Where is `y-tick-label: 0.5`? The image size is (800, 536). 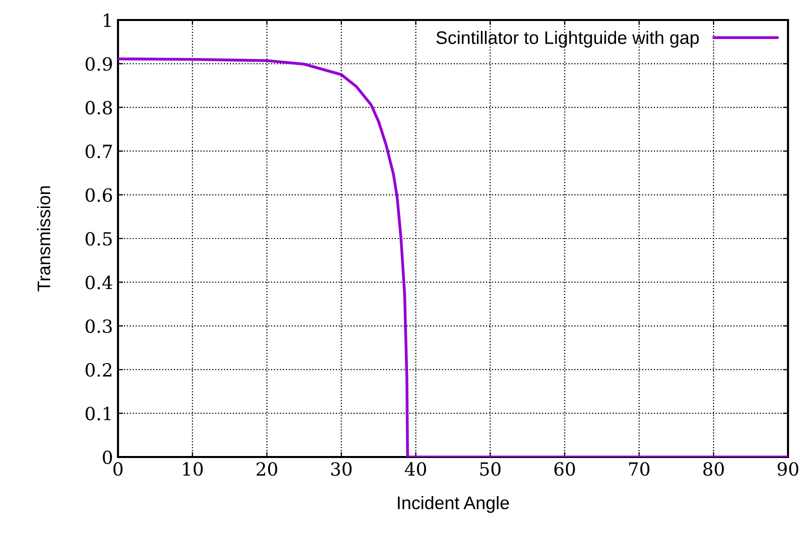 y-tick-label: 0.5 is located at coordinates (99, 239).